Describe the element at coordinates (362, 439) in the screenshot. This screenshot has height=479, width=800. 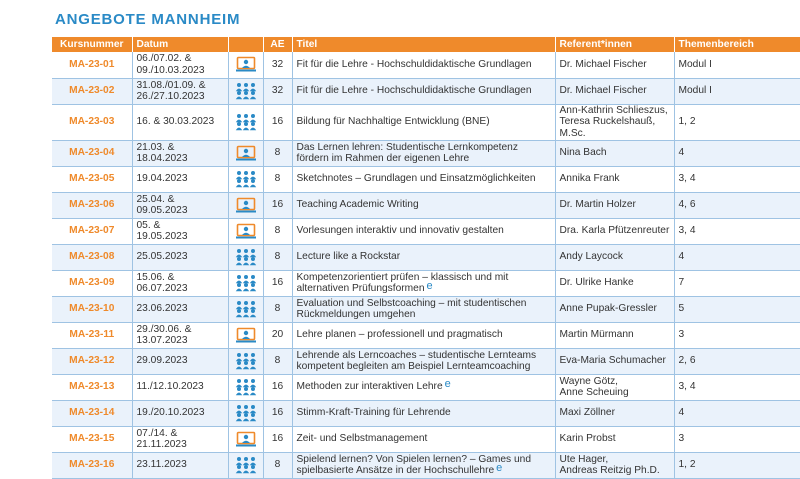
I see `title-line: Zeit- und Selbstmanagement` at that location.